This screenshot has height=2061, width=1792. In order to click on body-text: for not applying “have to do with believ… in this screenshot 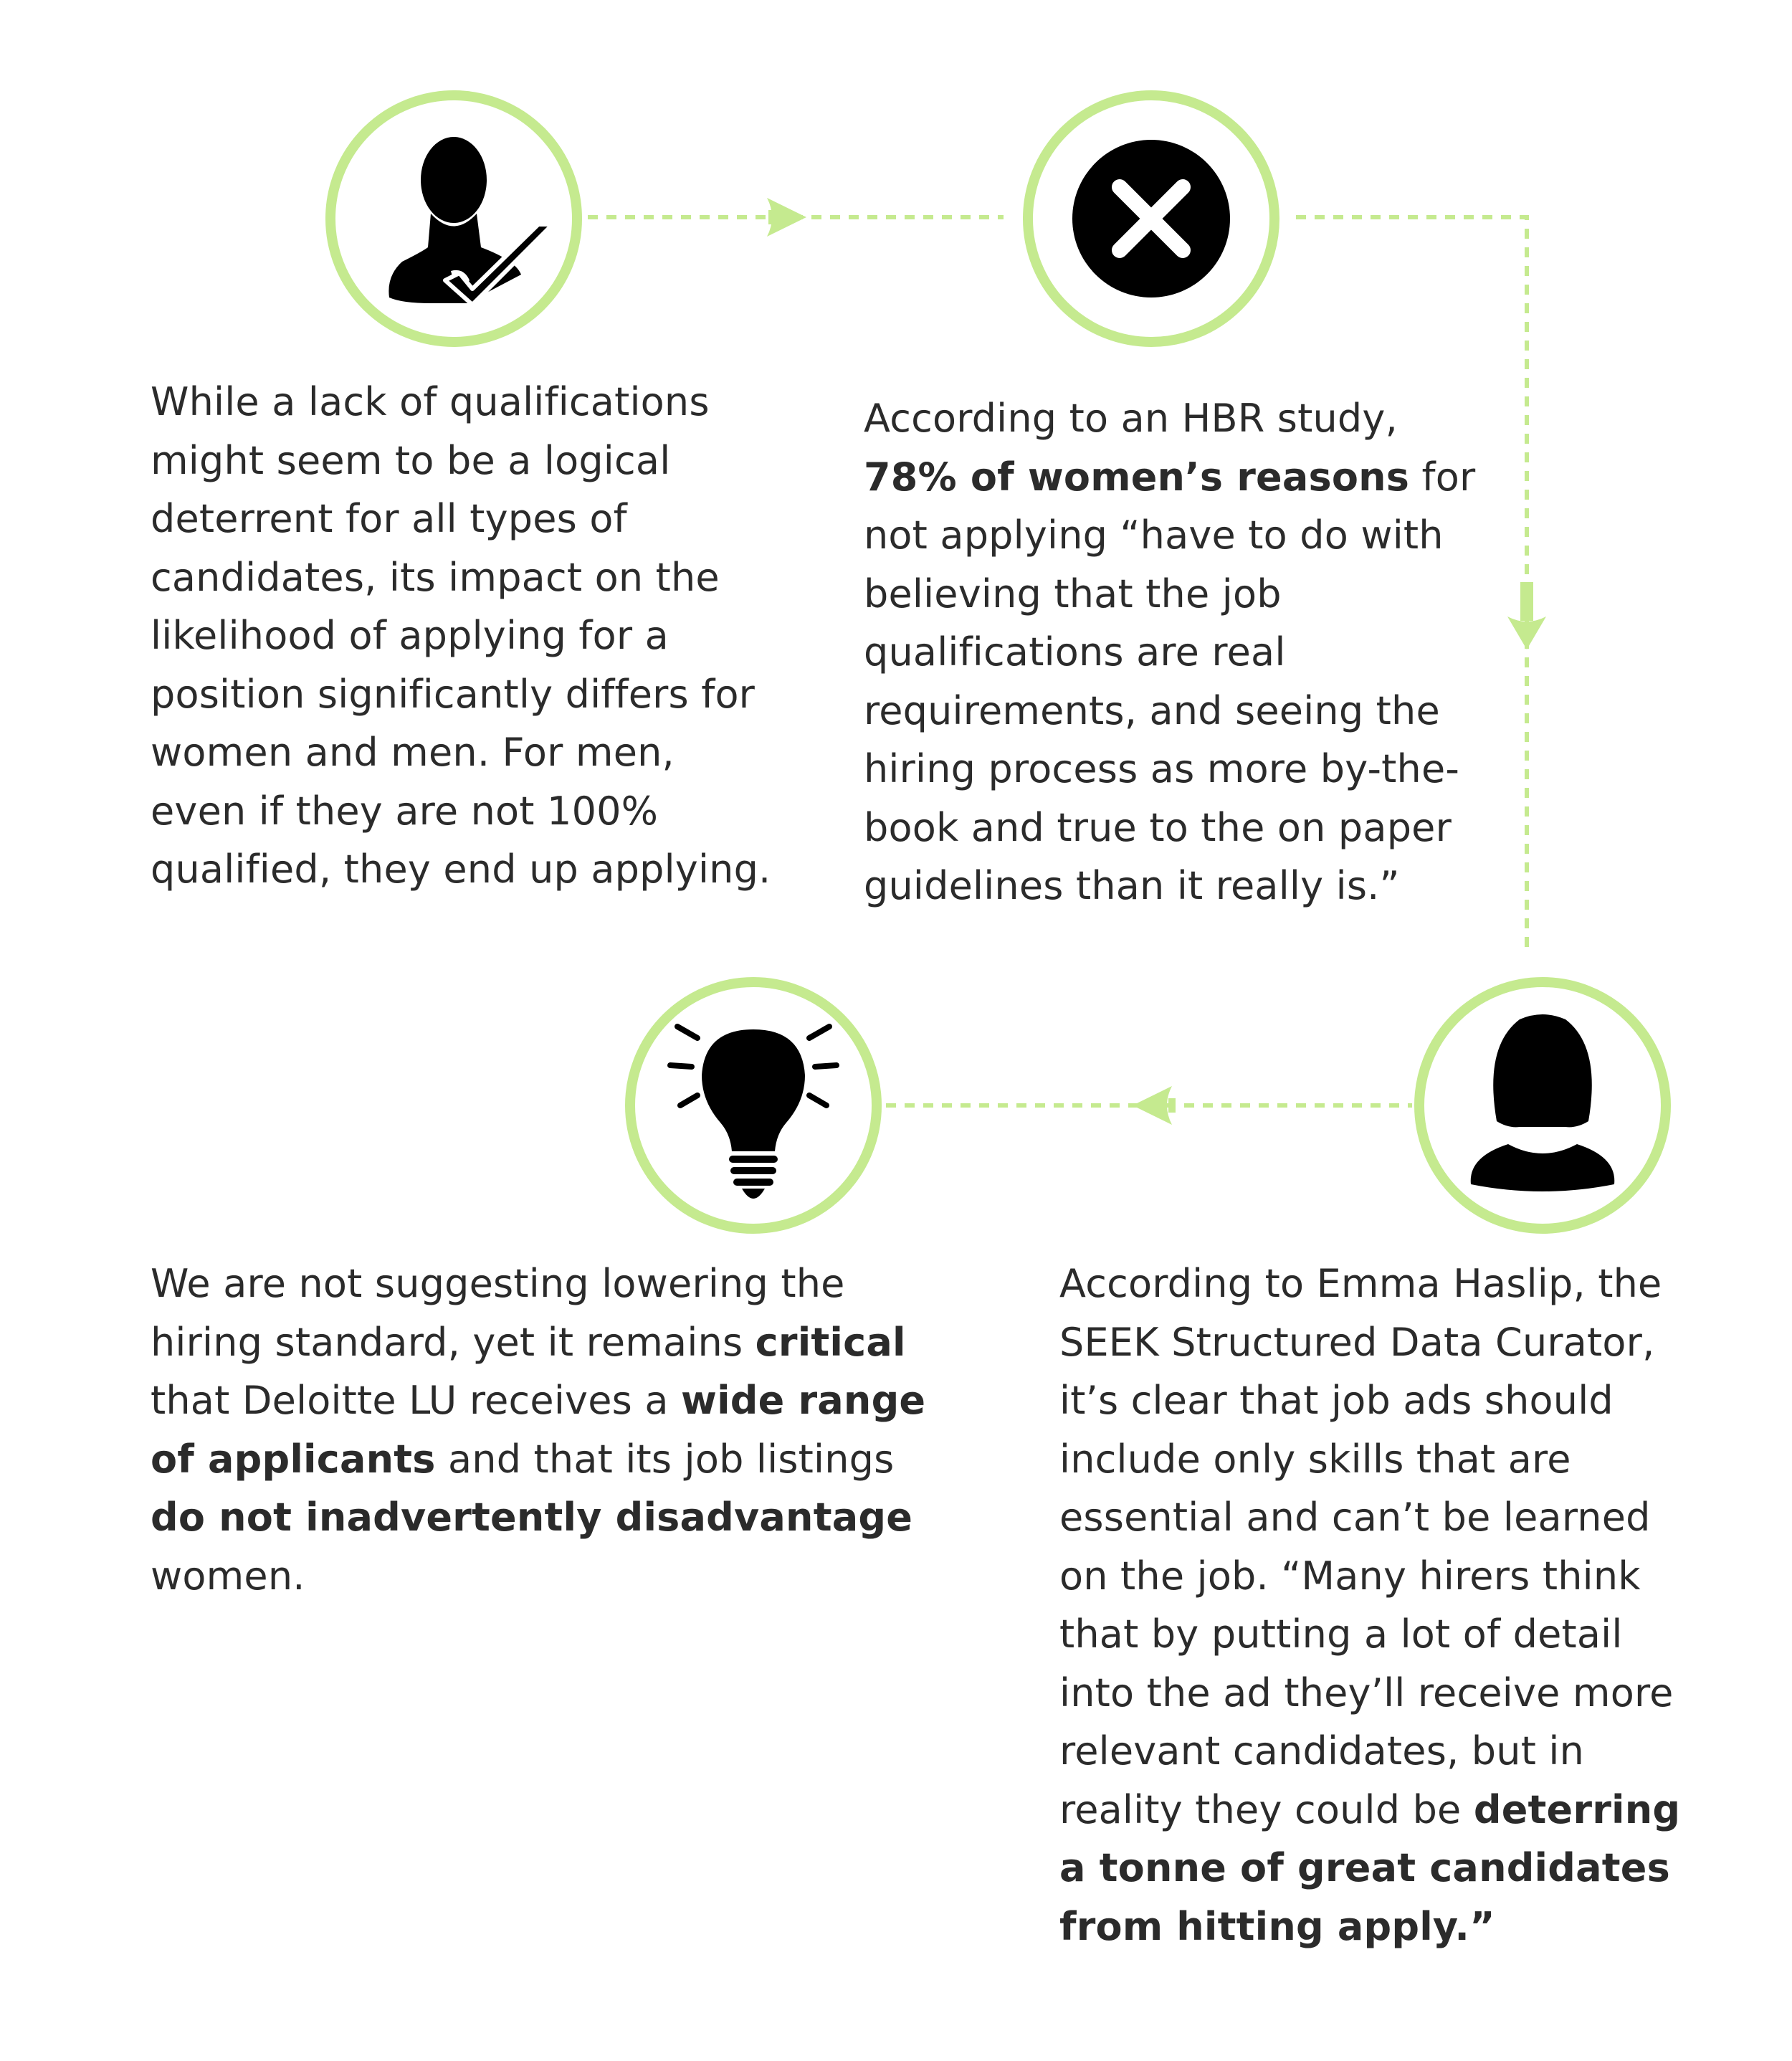, I will do `click(1170, 681)`.